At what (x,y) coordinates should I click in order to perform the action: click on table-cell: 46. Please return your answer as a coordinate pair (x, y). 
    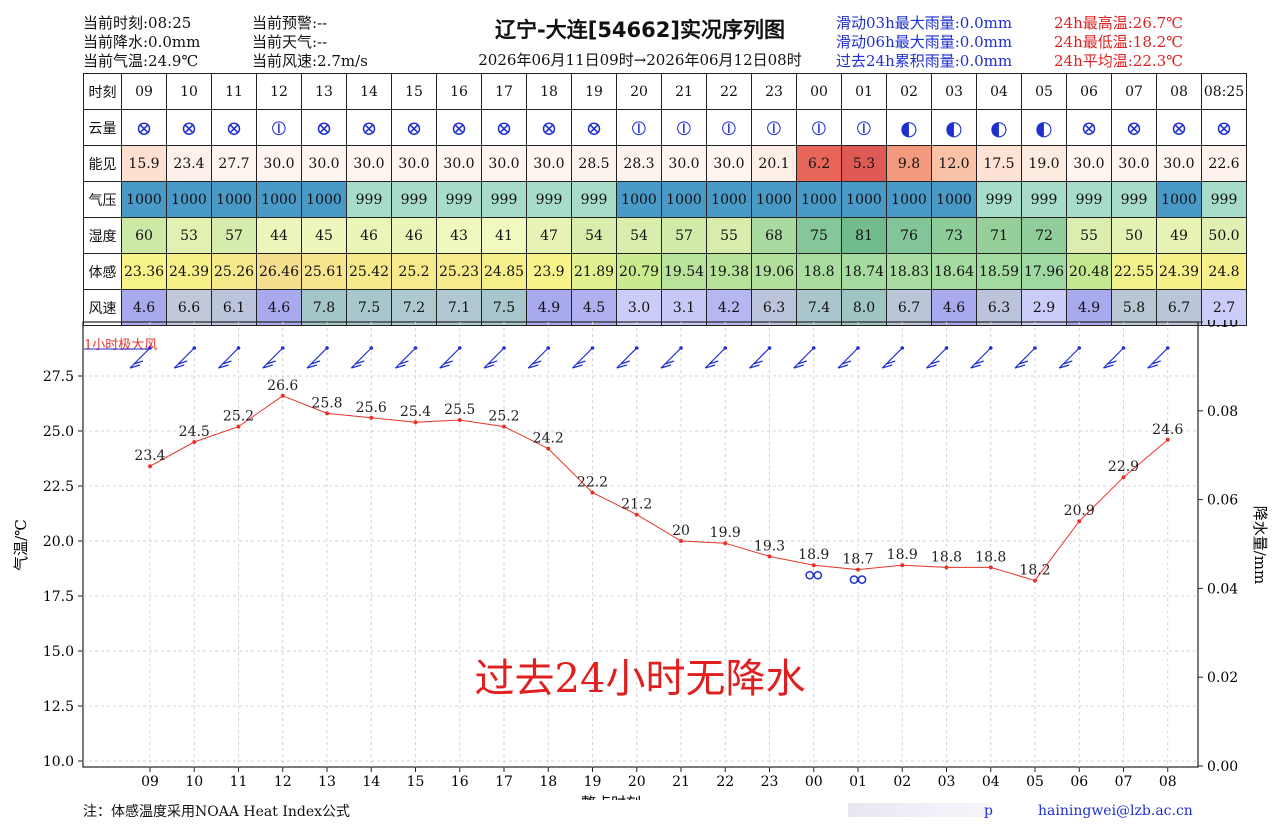
    Looking at the image, I should click on (369, 235).